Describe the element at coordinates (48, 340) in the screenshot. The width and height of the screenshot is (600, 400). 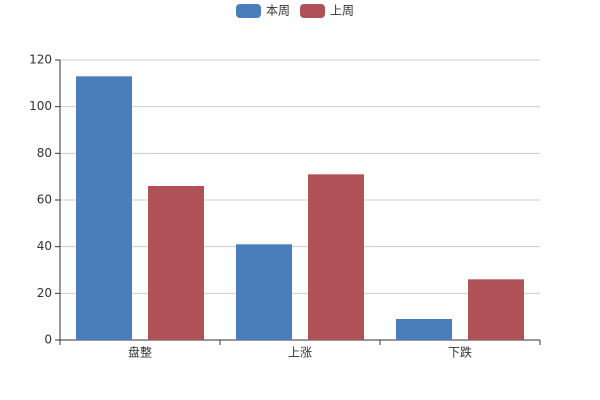
I see `y-tick-label: 0` at that location.